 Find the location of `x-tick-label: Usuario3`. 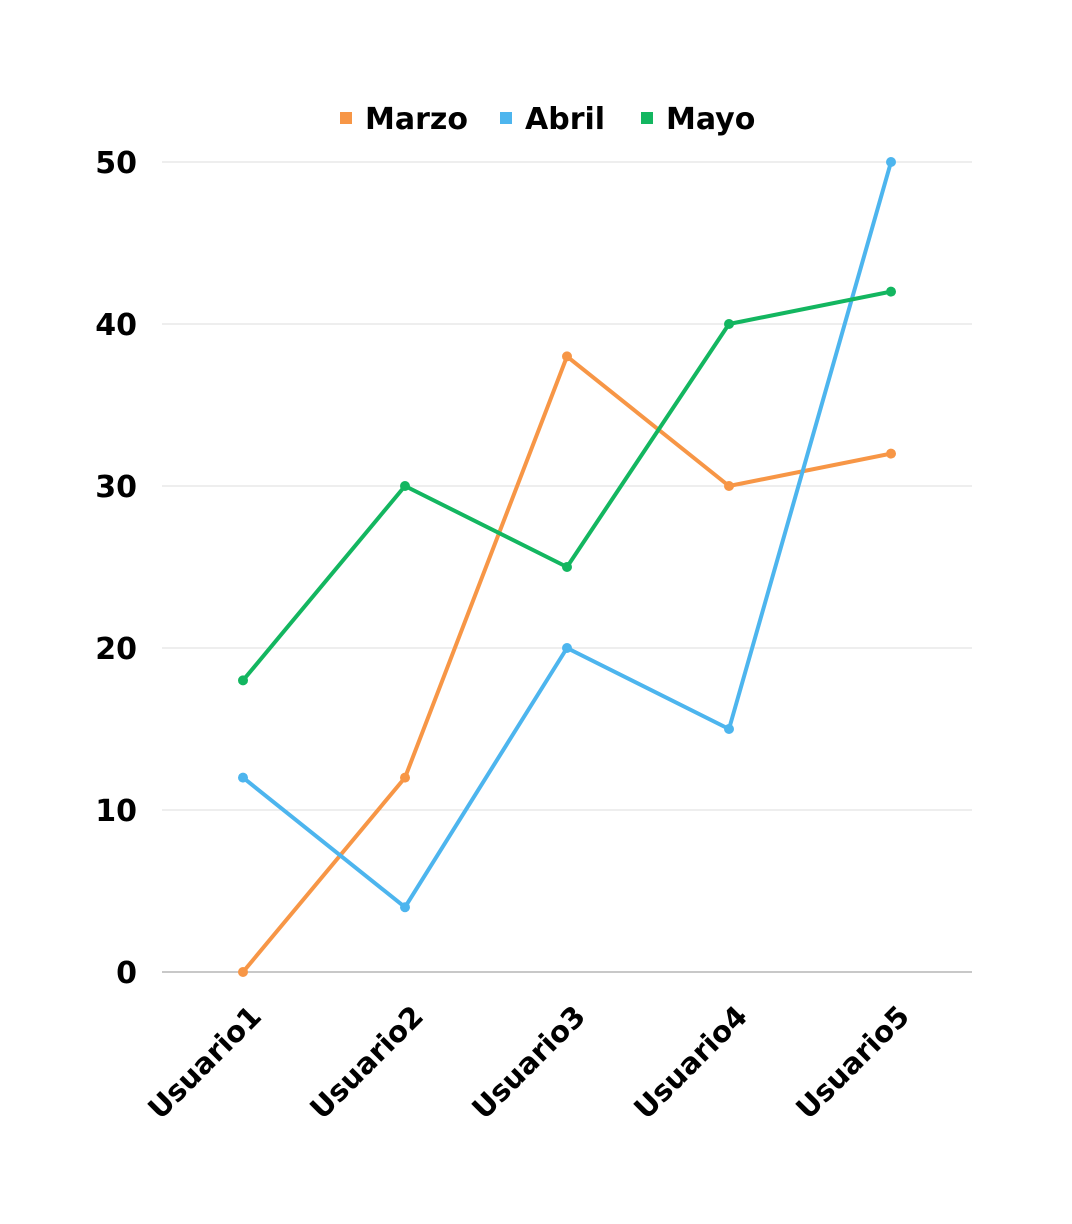

x-tick-label: Usuario3 is located at coordinates (528, 1062).